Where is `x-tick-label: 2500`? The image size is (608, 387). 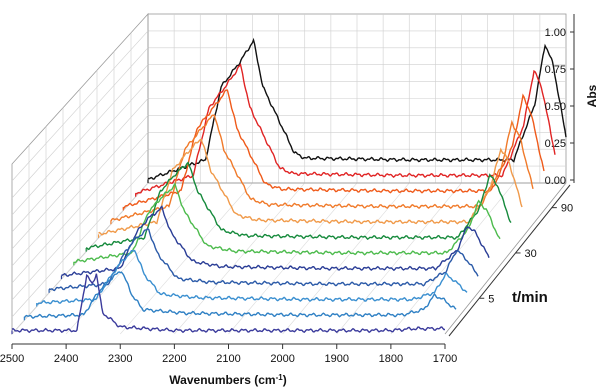
x-tick-label: 2500 is located at coordinates (12, 359).